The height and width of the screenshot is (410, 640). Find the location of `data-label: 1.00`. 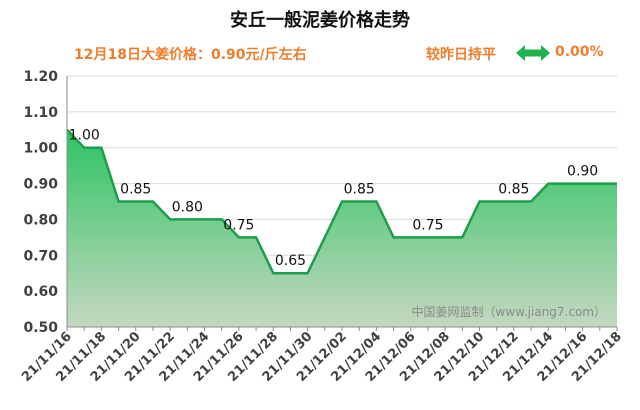

data-label: 1.00 is located at coordinates (84, 136).